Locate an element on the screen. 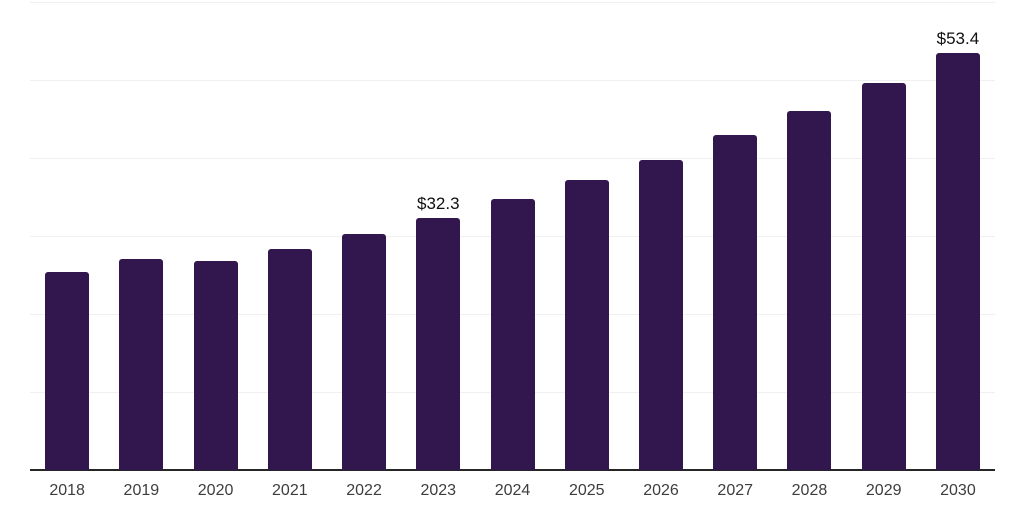 This screenshot has height=512, width=1024. x-tick-label-2025: 2025 is located at coordinates (586, 490).